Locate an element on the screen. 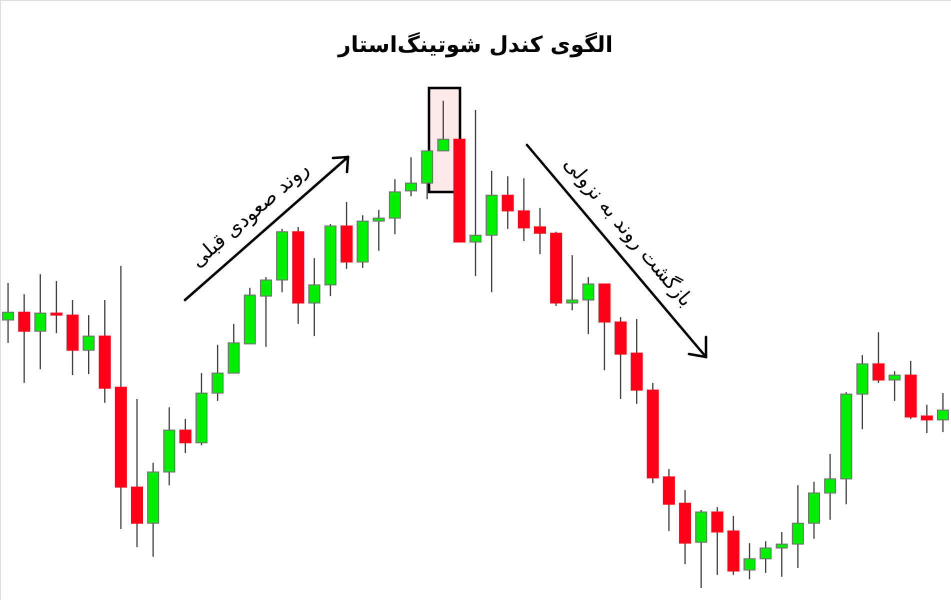 This screenshot has height=600, width=951. annotation: بازگشت روند به نزولی is located at coordinates (628, 232).